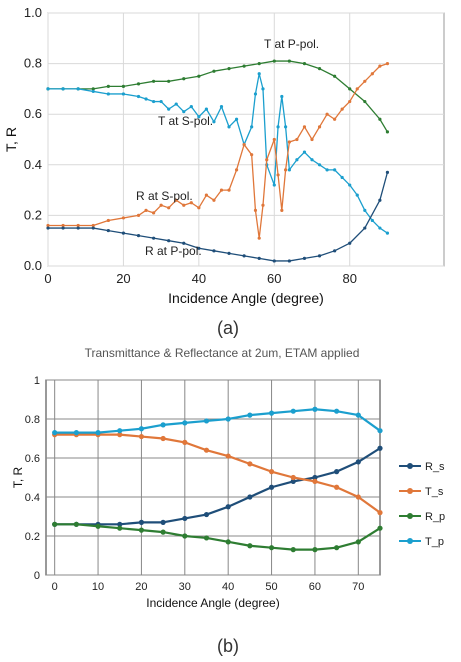 The height and width of the screenshot is (662, 461). I want to click on y-tick-label: 1.0, so click(33, 12).